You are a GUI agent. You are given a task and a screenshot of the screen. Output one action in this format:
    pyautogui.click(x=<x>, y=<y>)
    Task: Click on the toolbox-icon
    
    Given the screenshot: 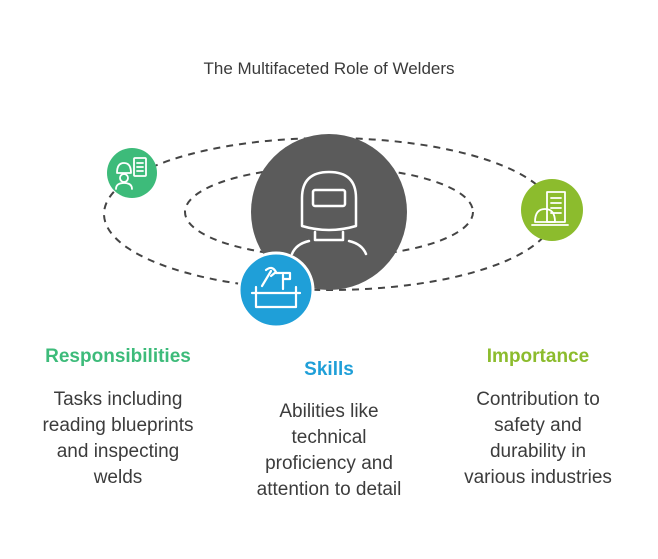 What is the action you would take?
    pyautogui.click(x=276, y=287)
    